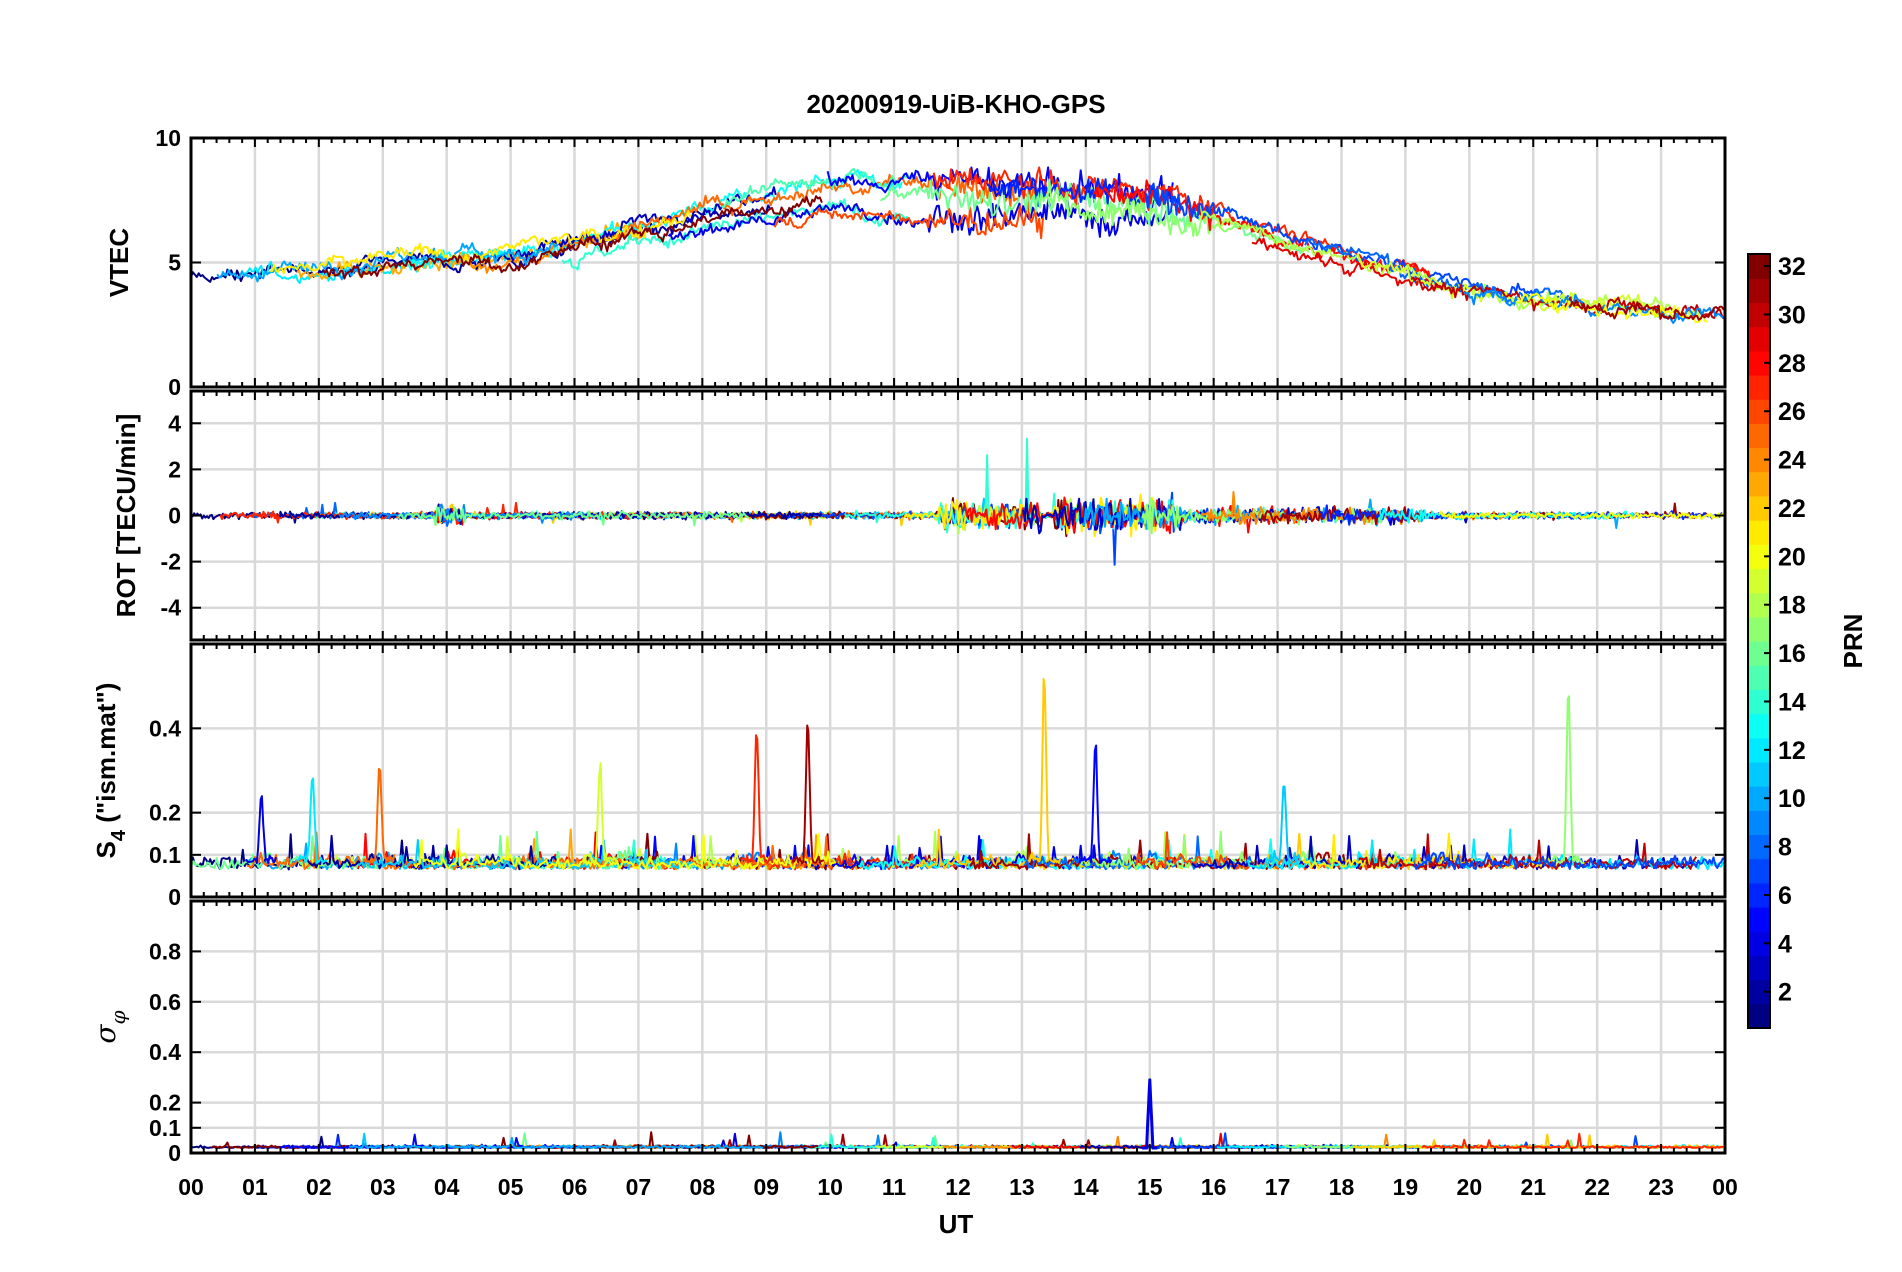 This screenshot has width=1902, height=1272. I want to click on colorbar-tick-label: 8, so click(1785, 848).